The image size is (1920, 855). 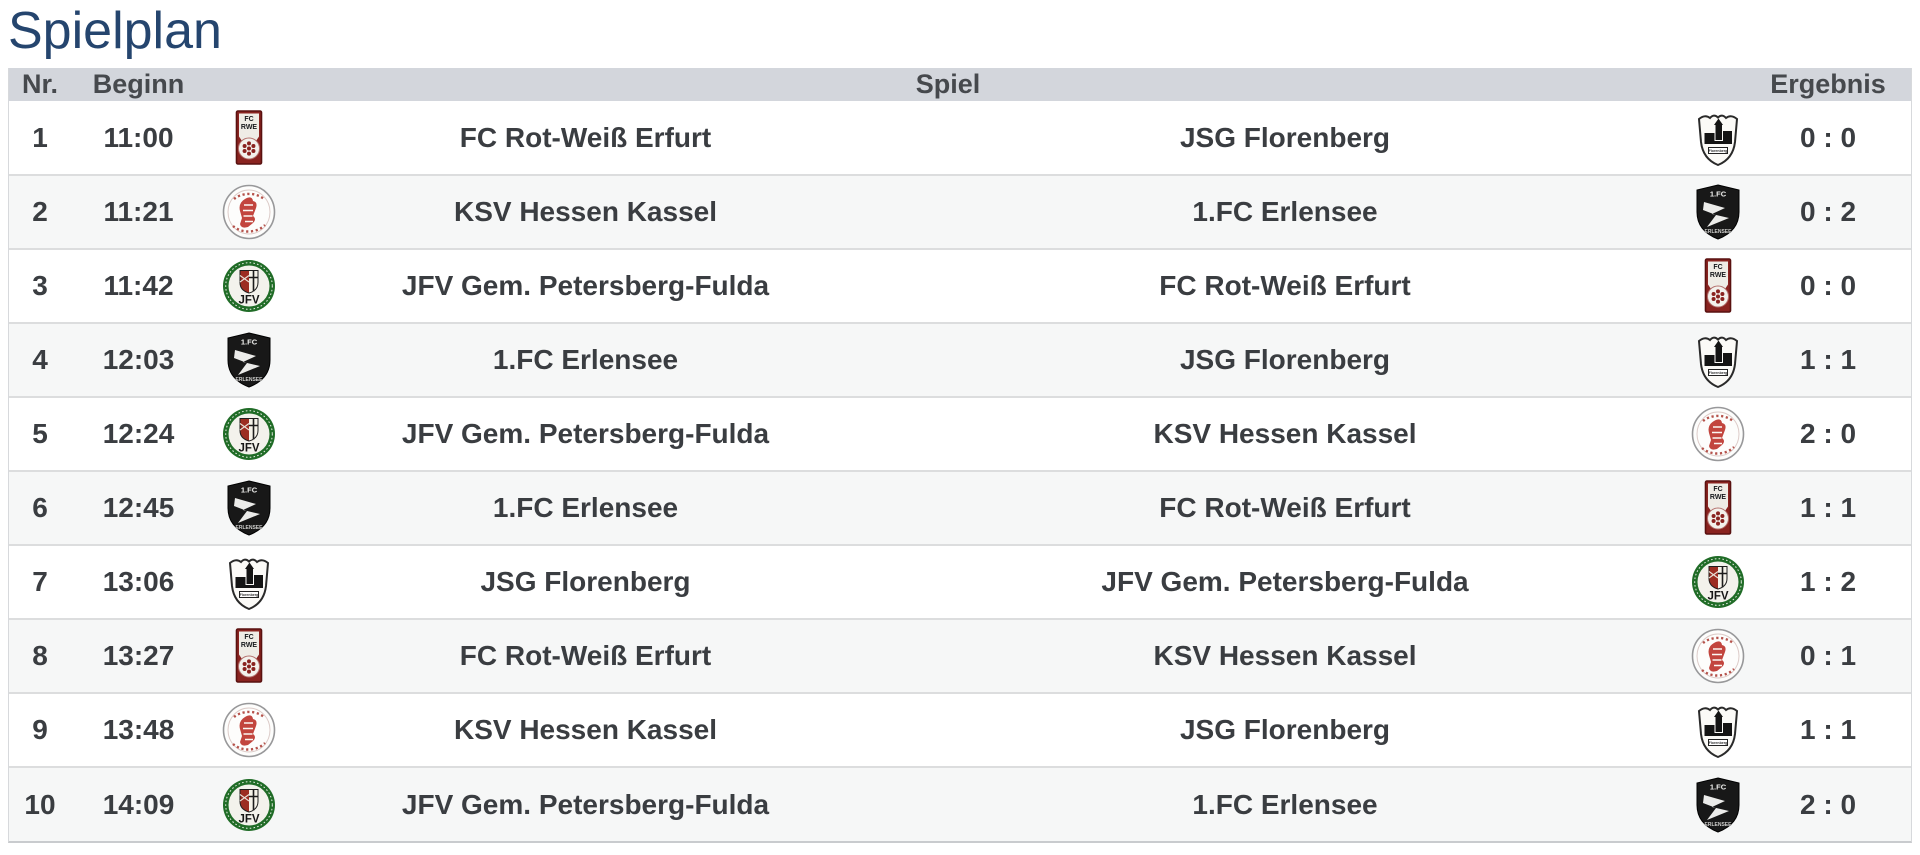 What do you see at coordinates (138, 360) in the screenshot?
I see `match-time: 12:03` at bounding box center [138, 360].